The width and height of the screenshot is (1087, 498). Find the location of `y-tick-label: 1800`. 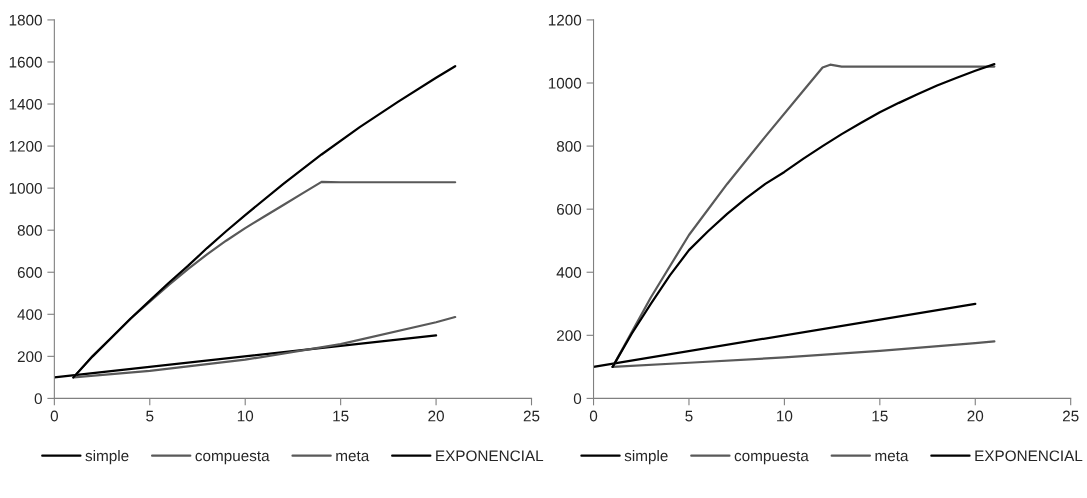

y-tick-label: 1800 is located at coordinates (25, 20).